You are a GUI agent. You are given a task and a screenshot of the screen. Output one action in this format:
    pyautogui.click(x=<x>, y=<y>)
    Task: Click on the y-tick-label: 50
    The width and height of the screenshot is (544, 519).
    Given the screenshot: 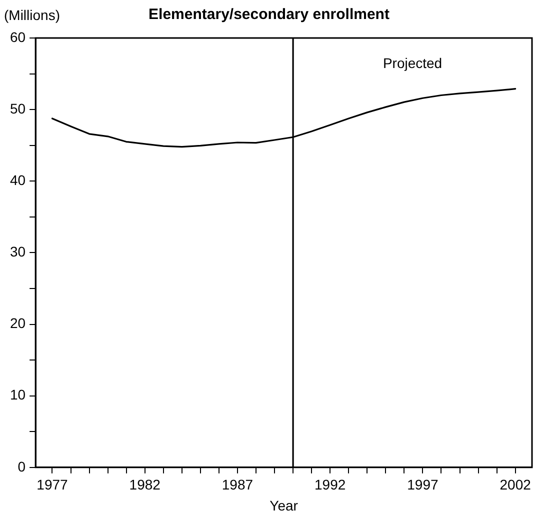 What is the action you would take?
    pyautogui.click(x=18, y=108)
    